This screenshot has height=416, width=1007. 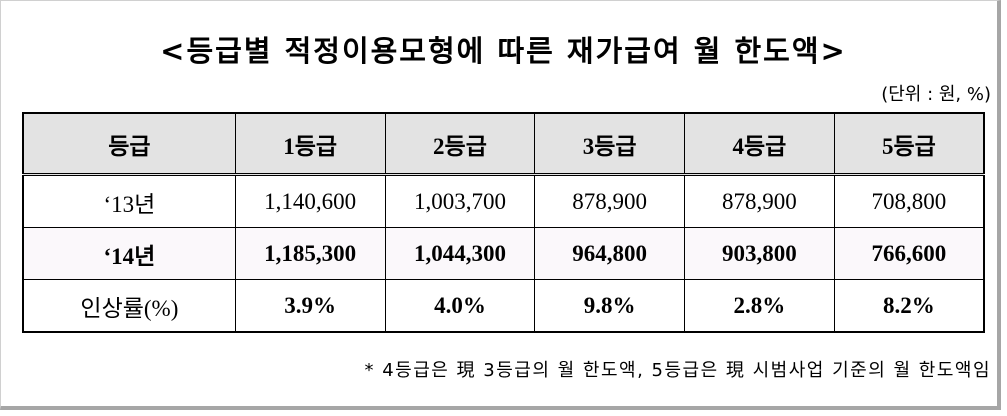 What do you see at coordinates (909, 306) in the screenshot?
I see `table-cell: 8.2%` at bounding box center [909, 306].